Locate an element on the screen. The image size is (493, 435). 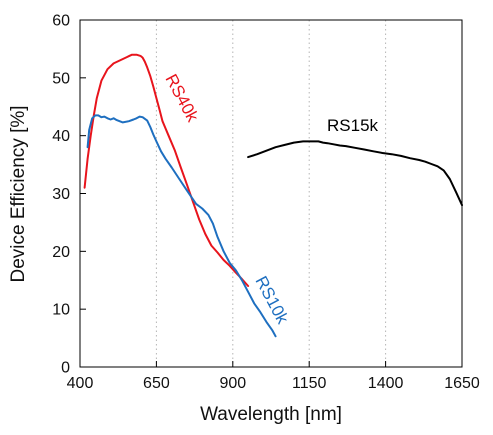
x-tick-label: 650 is located at coordinates (156, 383).